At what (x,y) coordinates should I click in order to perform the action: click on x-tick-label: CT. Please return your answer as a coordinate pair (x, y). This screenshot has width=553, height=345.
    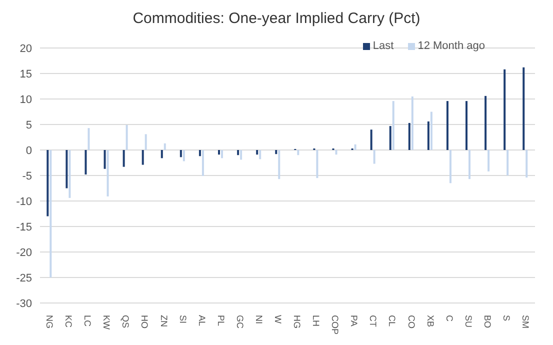
    Looking at the image, I should click on (373, 321).